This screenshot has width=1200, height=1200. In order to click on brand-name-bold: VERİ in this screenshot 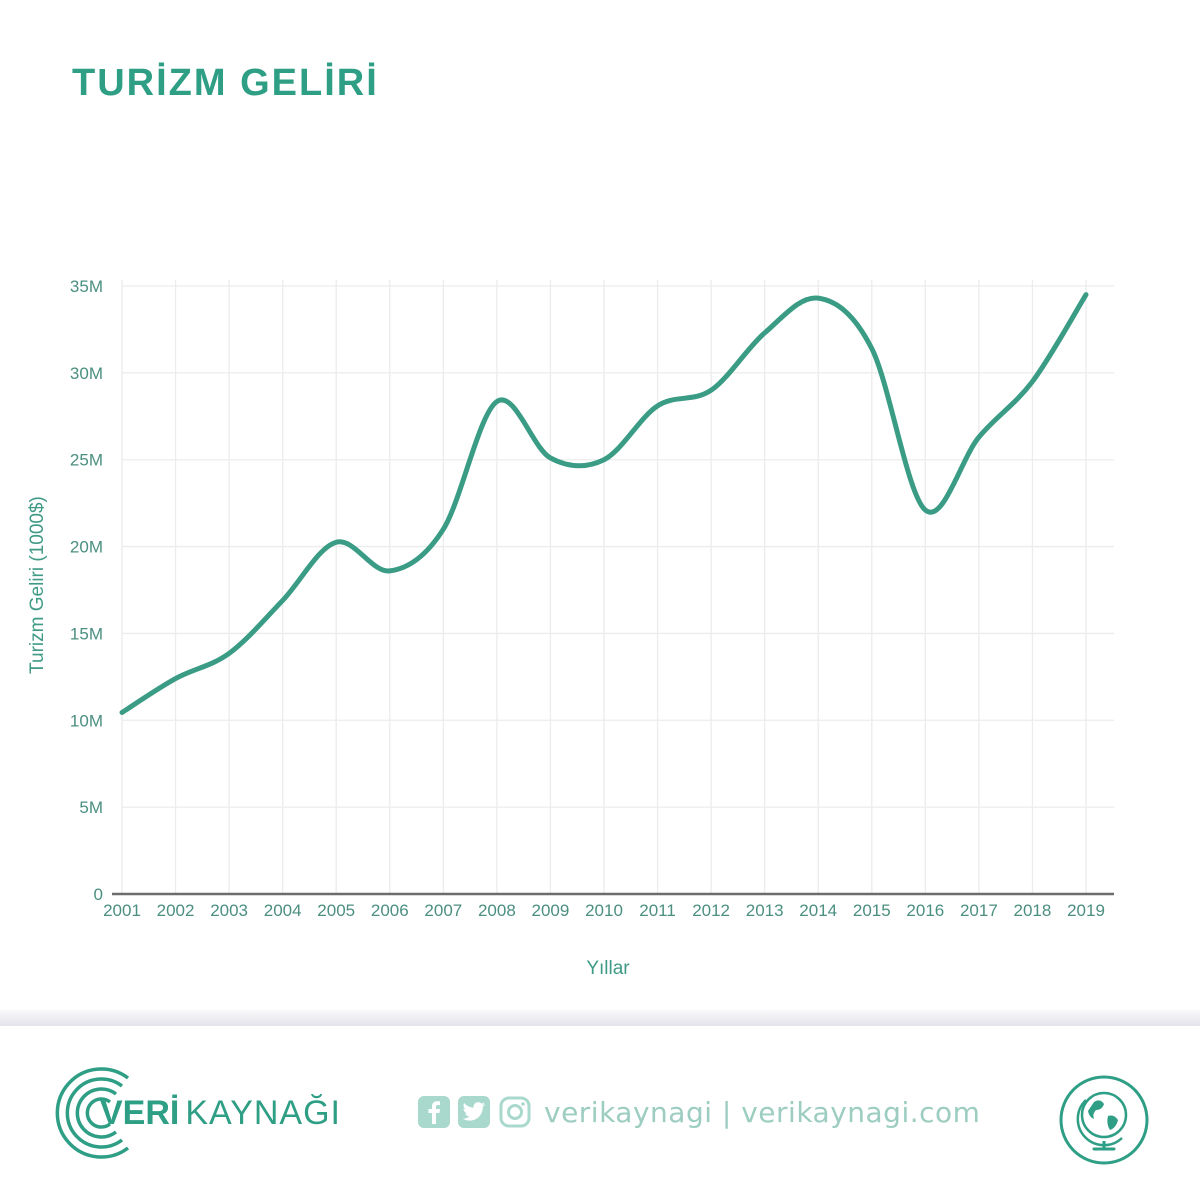, I will do `click(140, 1113)`.